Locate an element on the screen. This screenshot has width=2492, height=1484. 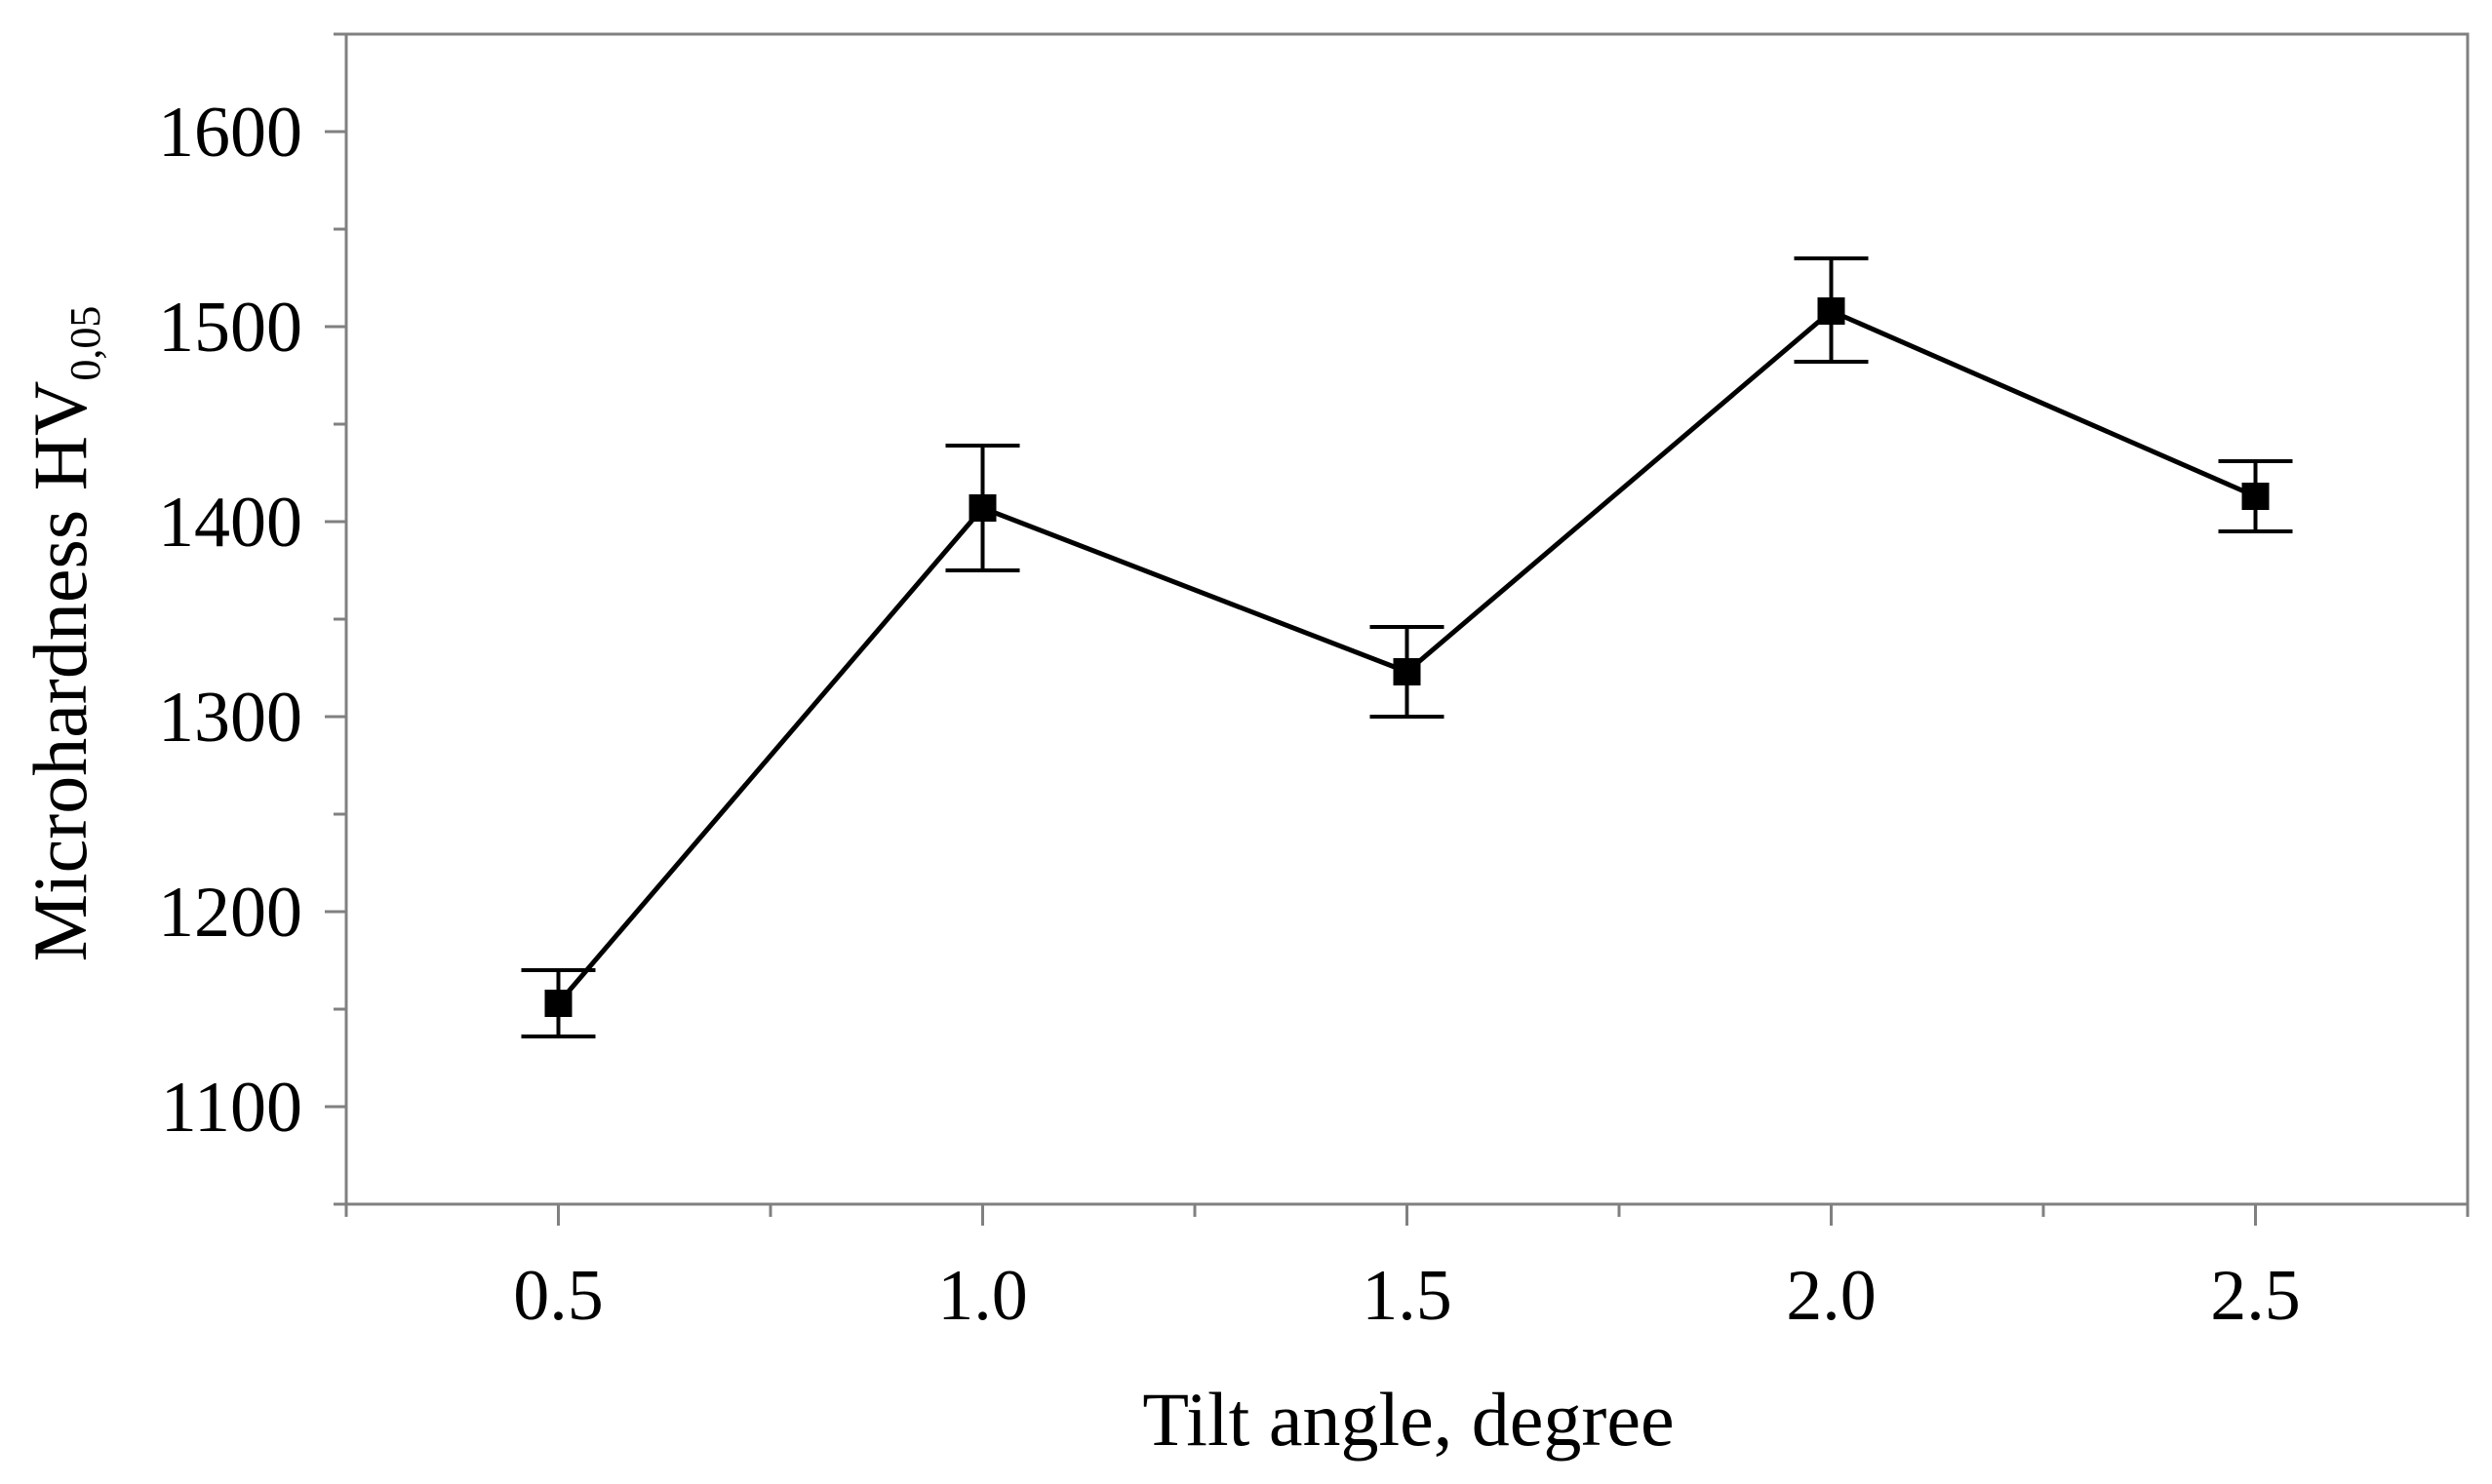
x-tick-label: 1.5 is located at coordinates (1407, 1296).